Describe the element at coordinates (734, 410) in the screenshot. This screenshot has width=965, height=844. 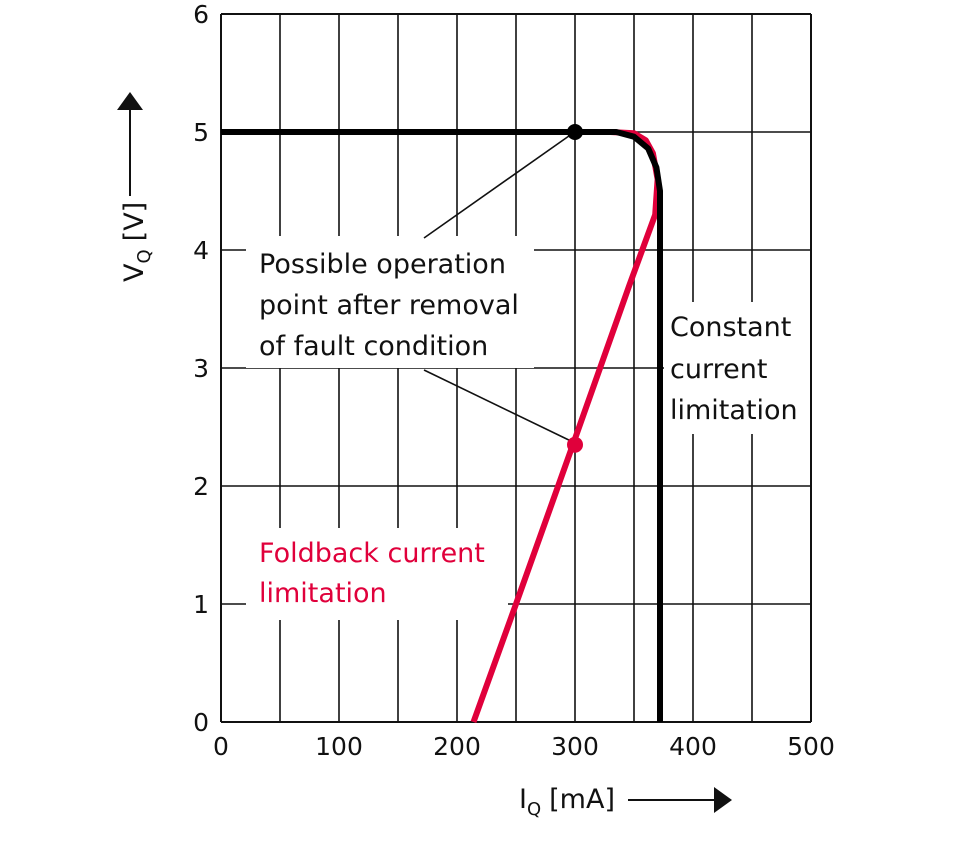
I see `annotation-constant-line-3: limitation` at that location.